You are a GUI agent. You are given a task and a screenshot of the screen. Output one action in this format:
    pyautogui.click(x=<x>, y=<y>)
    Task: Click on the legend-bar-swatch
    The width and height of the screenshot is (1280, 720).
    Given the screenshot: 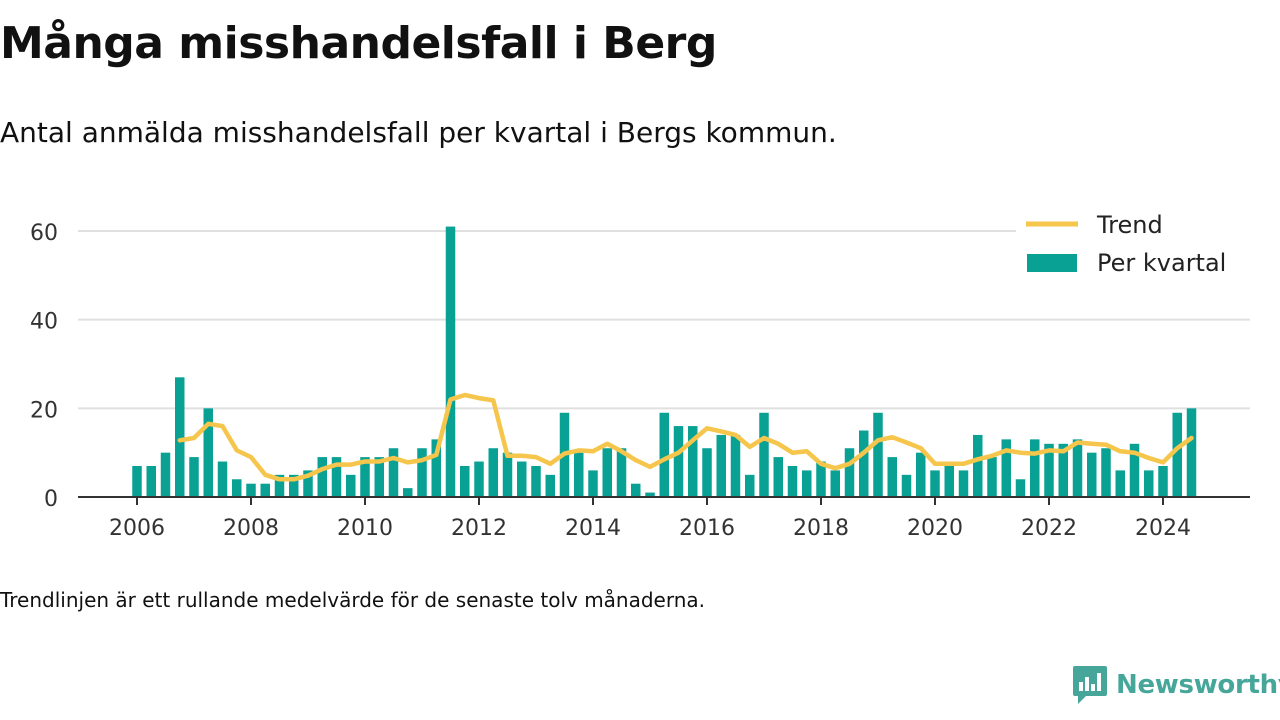 What is the action you would take?
    pyautogui.click(x=1052, y=263)
    